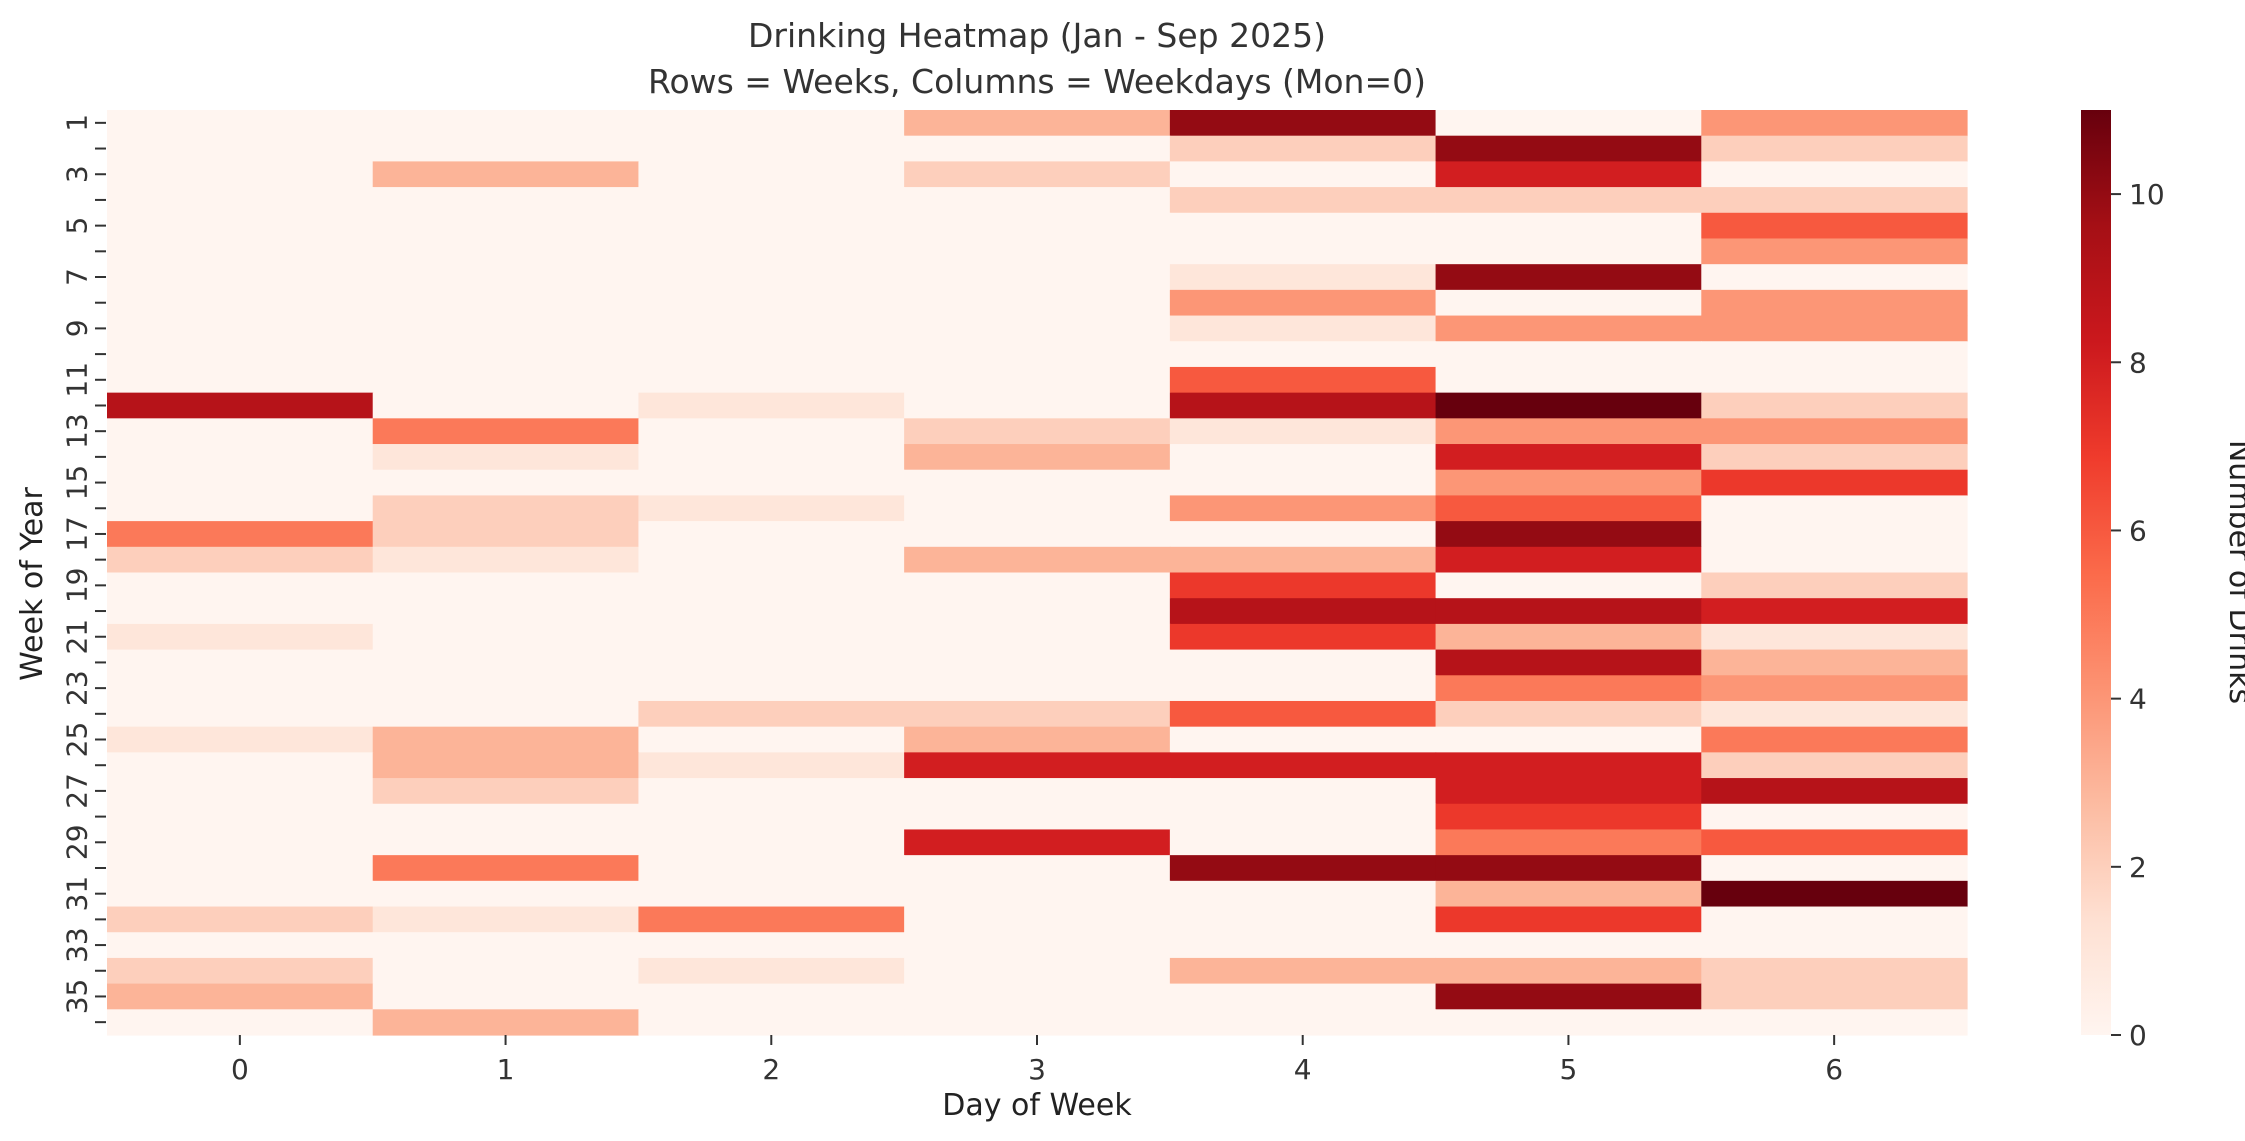  I want to click on y-tick-label: 31, so click(77, 894).